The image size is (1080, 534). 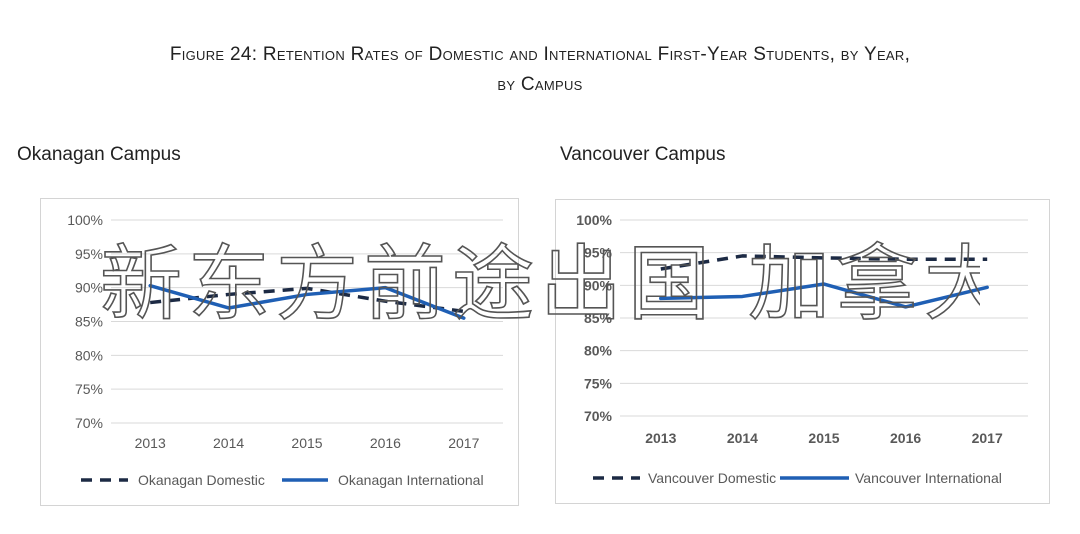 I want to click on vancouver-chart-title: Vancouver Campus, so click(x=643, y=154).